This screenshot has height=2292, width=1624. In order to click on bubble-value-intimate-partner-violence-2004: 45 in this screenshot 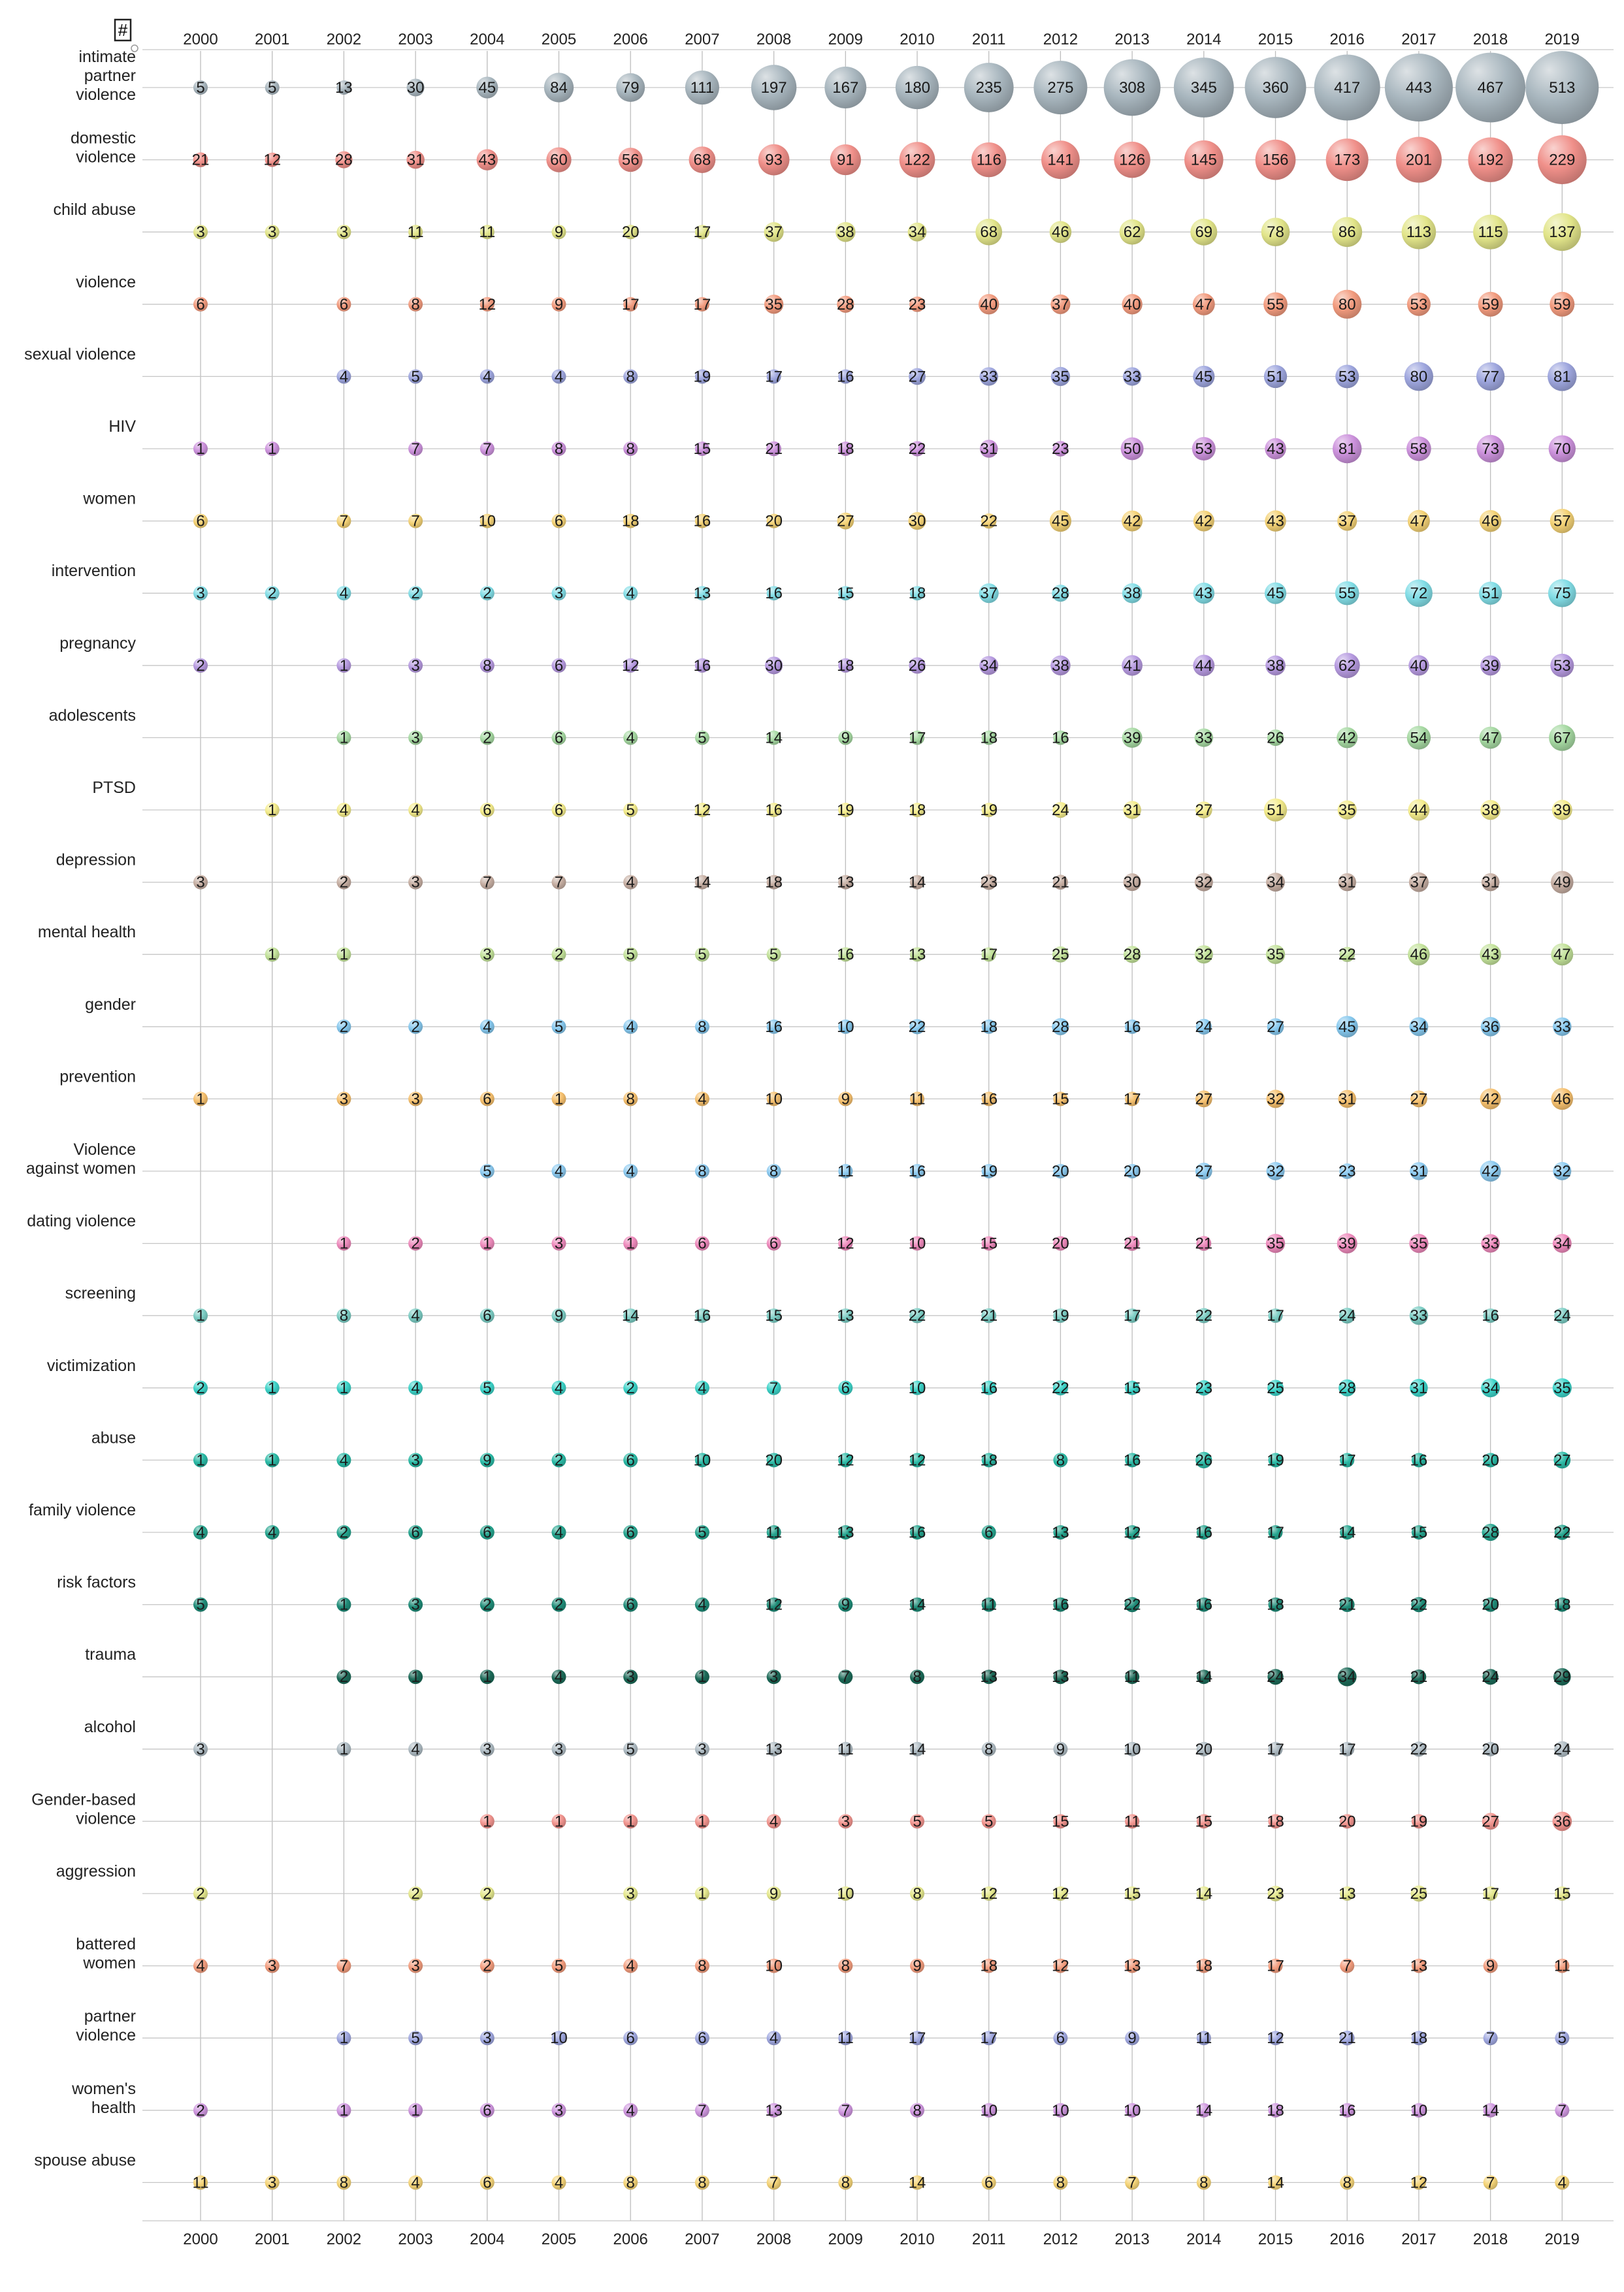, I will do `click(487, 88)`.